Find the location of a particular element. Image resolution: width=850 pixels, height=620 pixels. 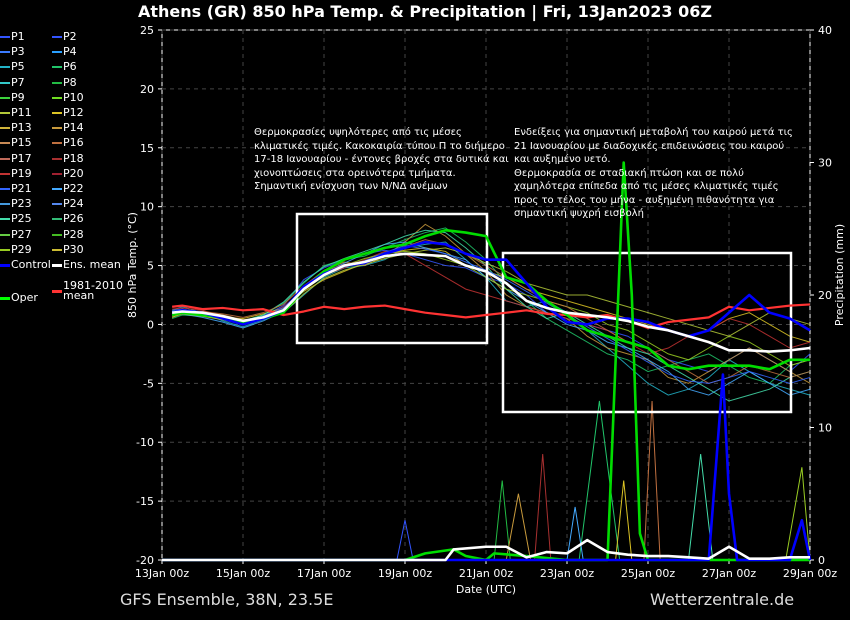

legend-label: P3 is located at coordinates (18, 52).